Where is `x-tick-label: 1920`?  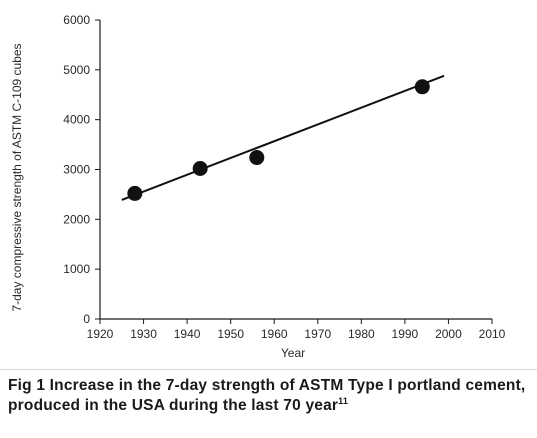 x-tick-label: 1920 is located at coordinates (100, 334).